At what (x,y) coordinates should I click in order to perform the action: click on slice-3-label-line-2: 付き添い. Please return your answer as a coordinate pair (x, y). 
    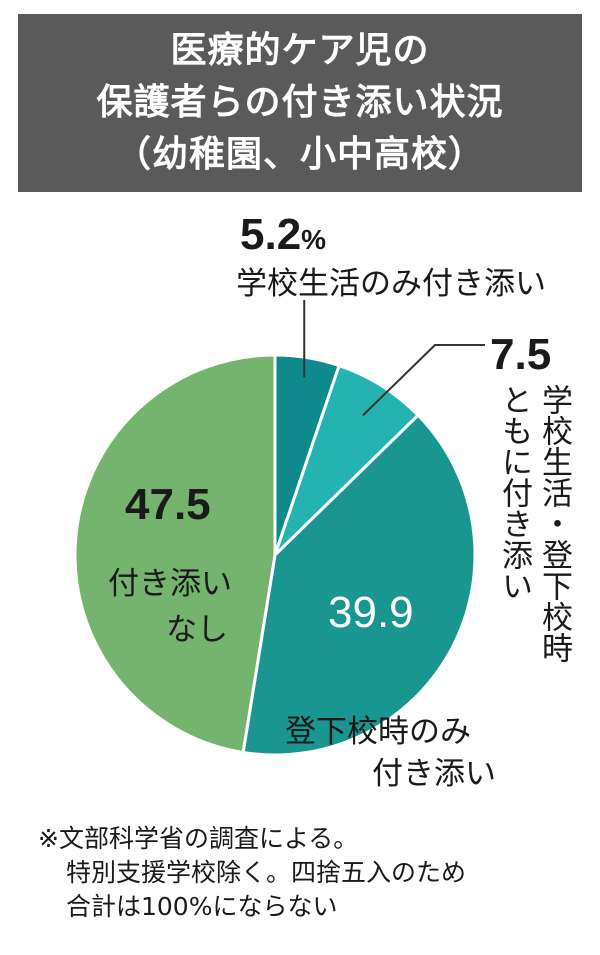
    Looking at the image, I should click on (434, 774).